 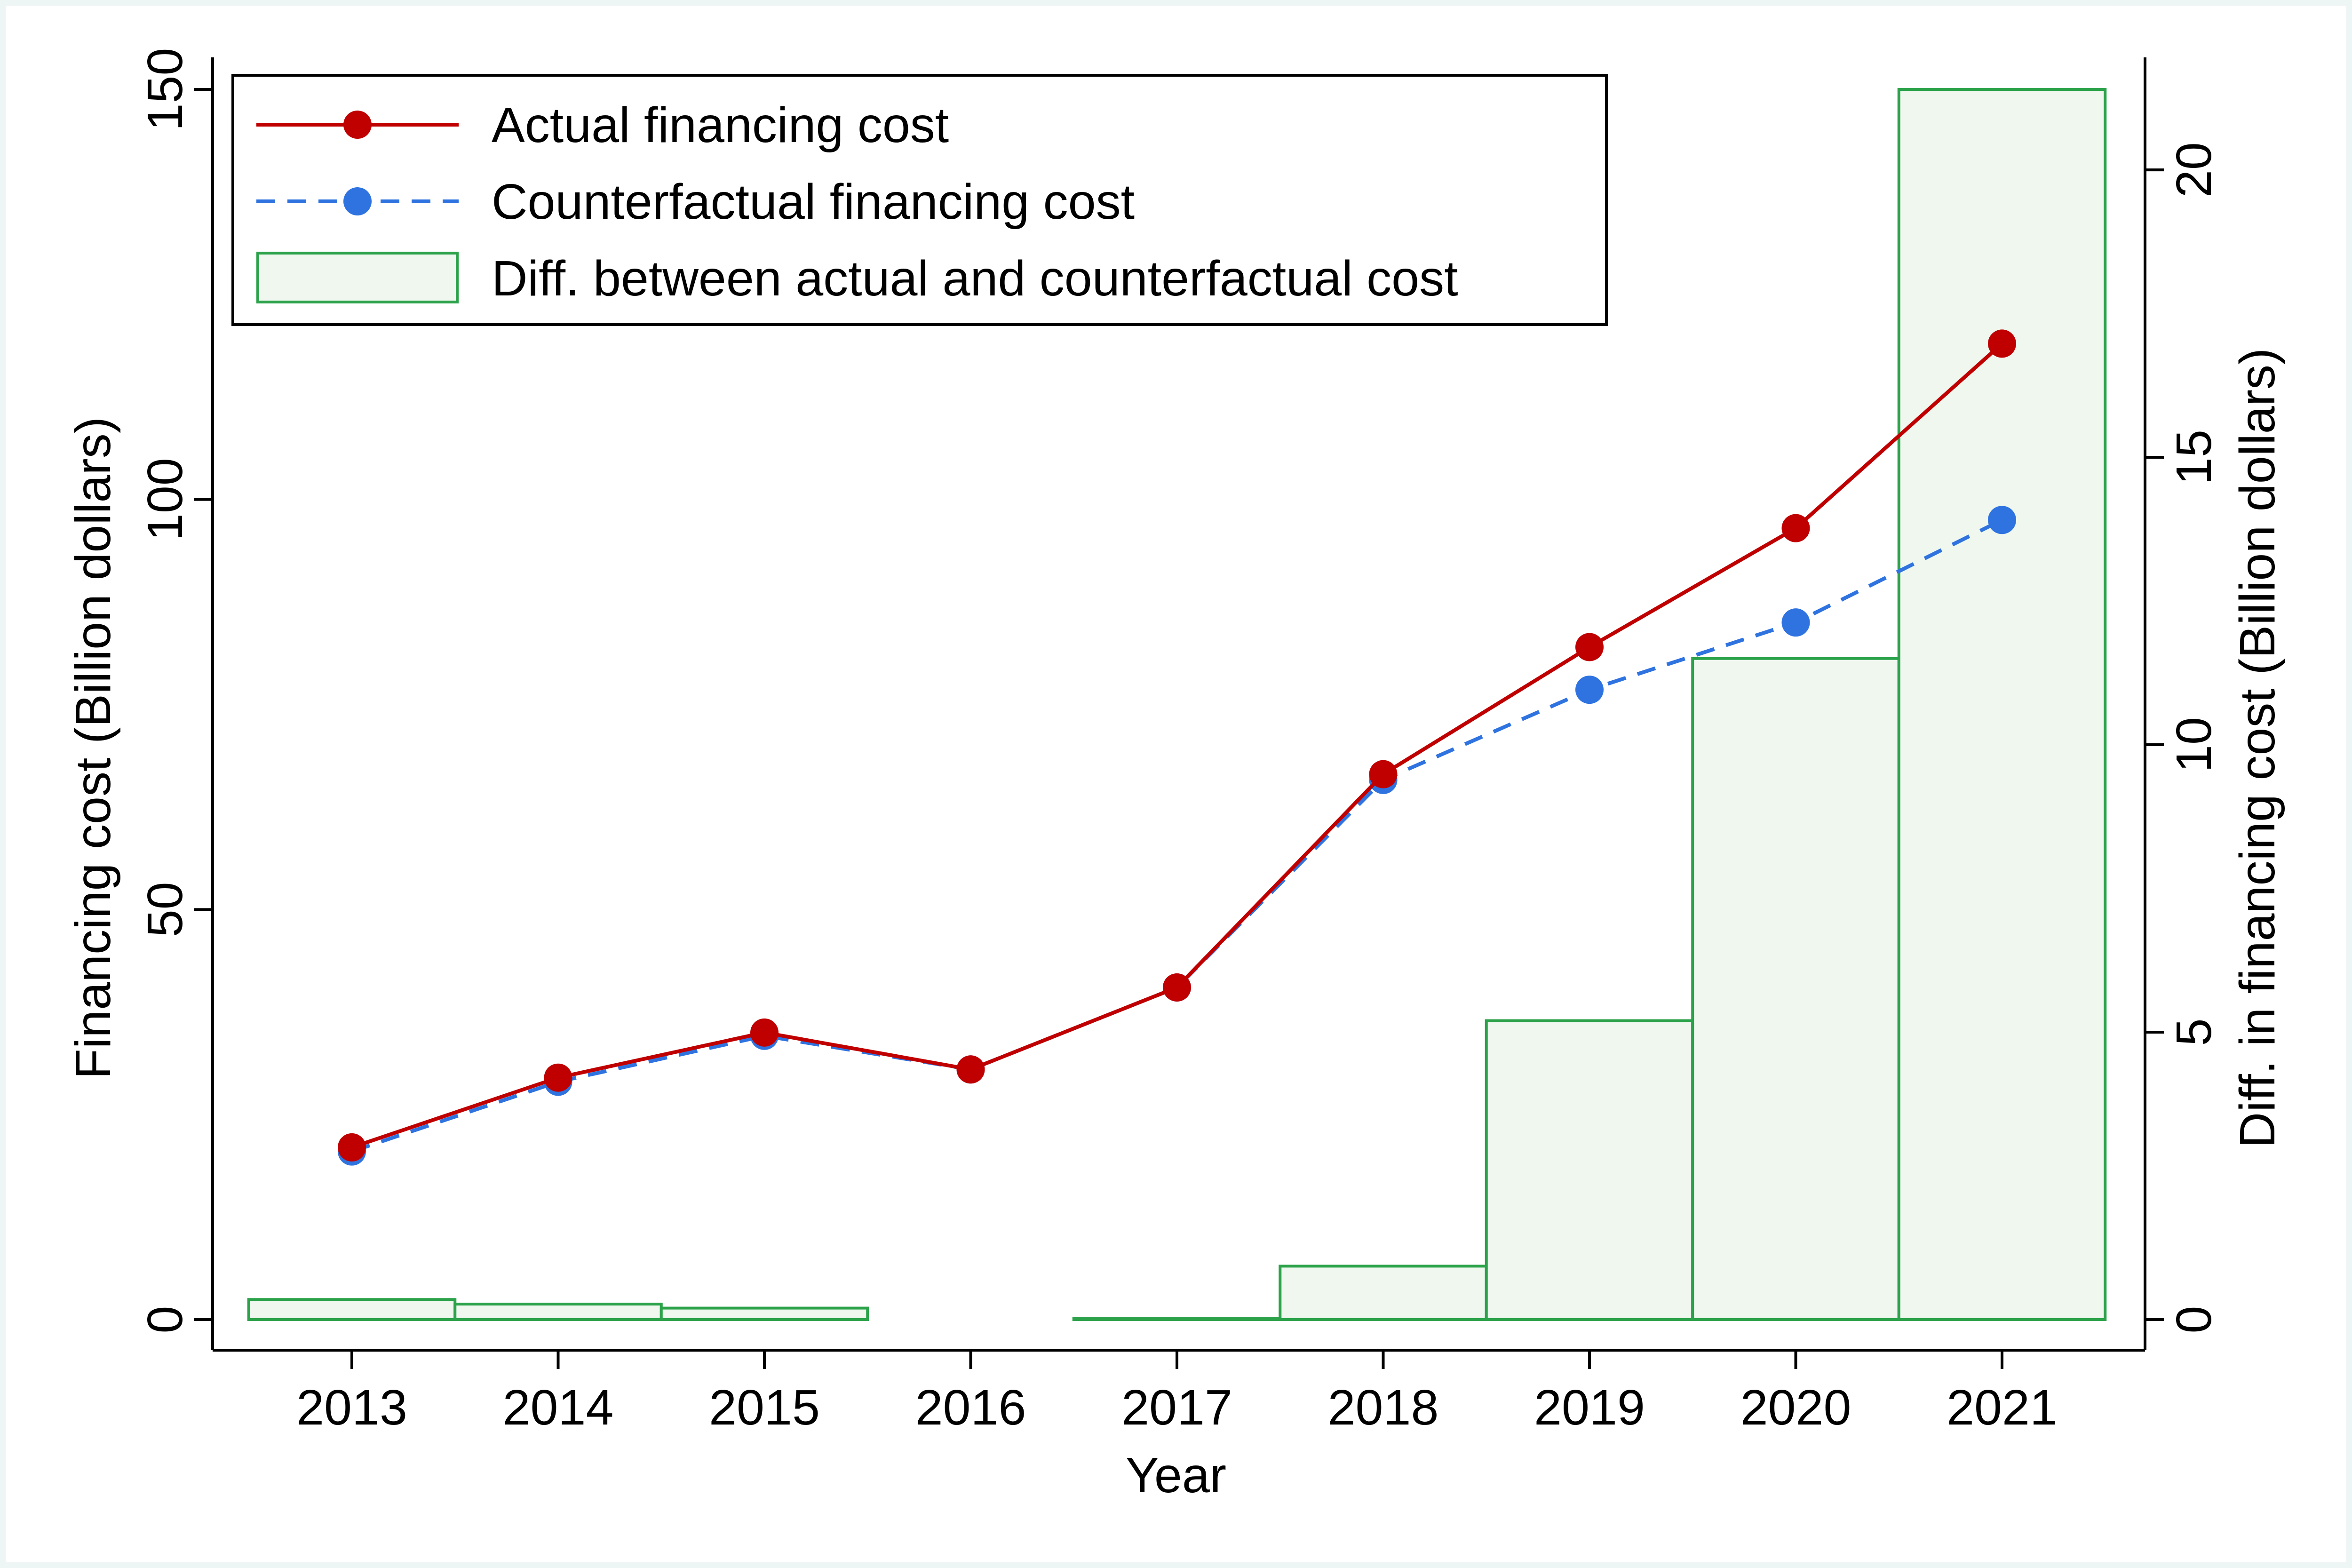 What do you see at coordinates (165, 89) in the screenshot?
I see `y-left-tick-label: 150` at bounding box center [165, 89].